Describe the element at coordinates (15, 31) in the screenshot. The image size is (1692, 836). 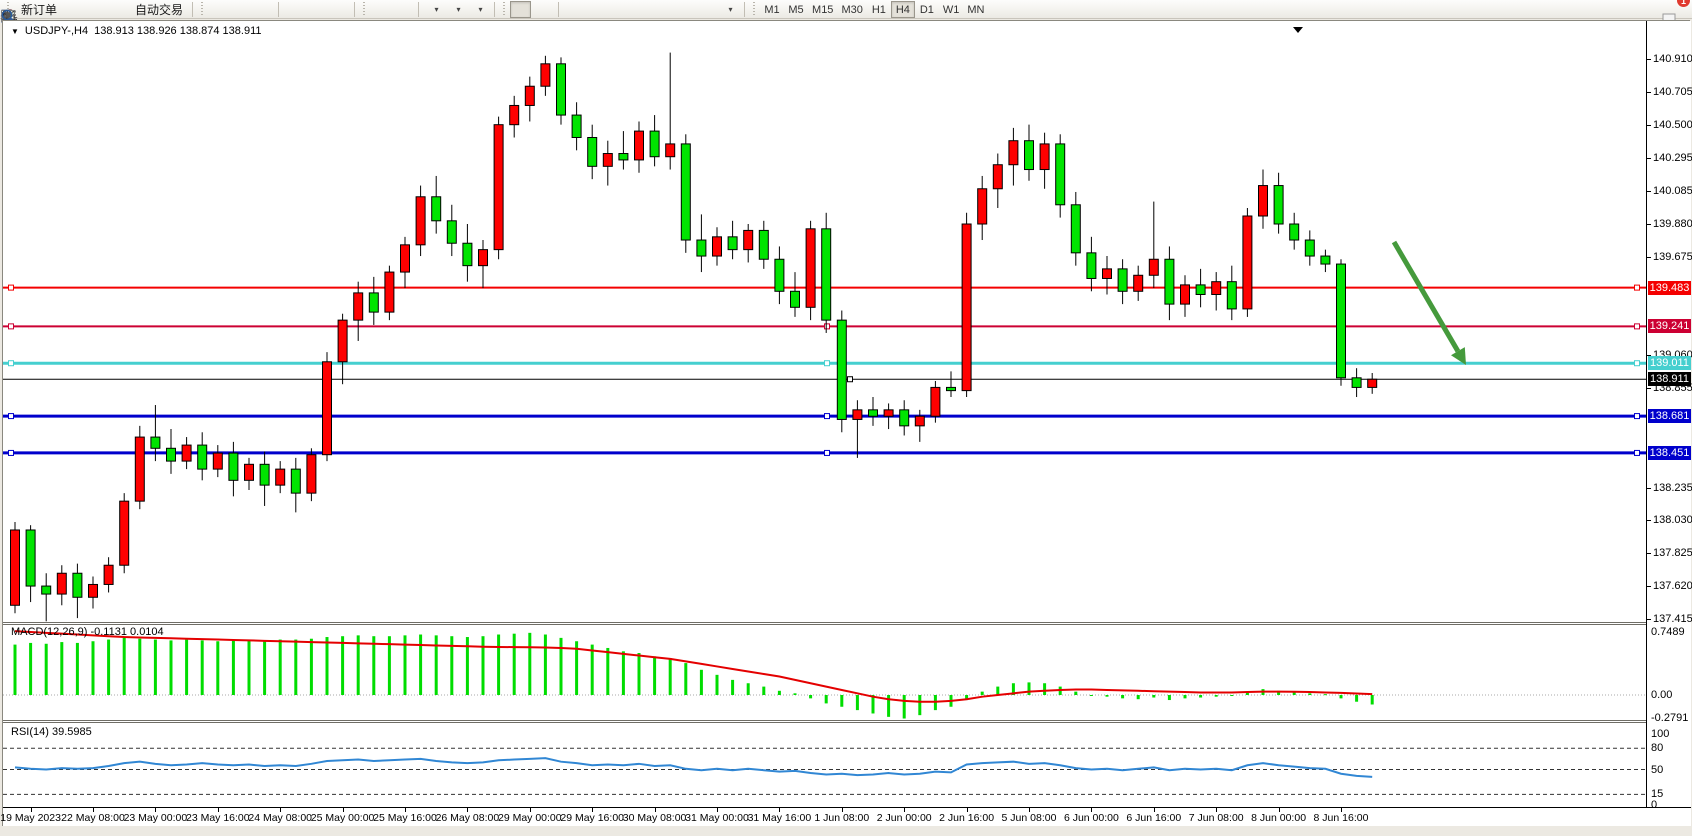
I see `collapse-triangle-icon: ▼` at that location.